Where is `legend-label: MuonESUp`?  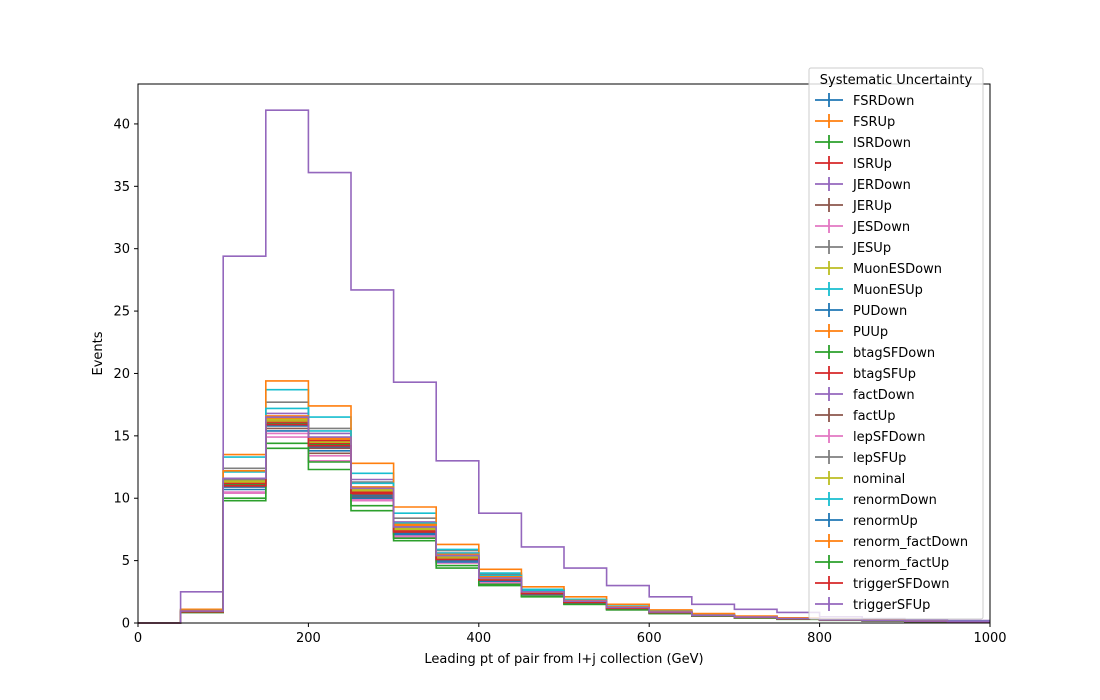
legend-label: MuonESUp is located at coordinates (888, 290).